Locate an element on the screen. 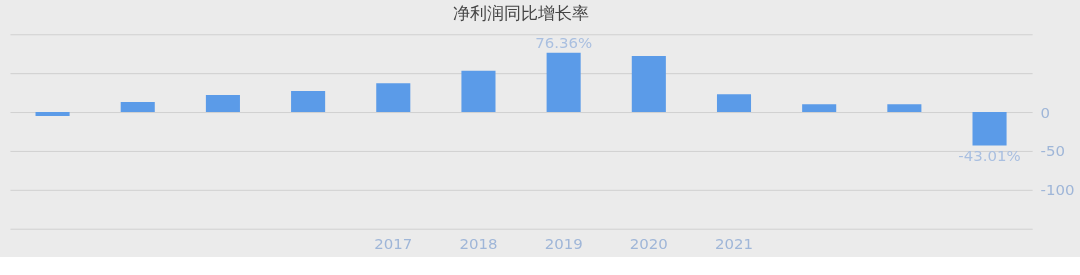  x-tick-label: 2021 is located at coordinates (734, 244).